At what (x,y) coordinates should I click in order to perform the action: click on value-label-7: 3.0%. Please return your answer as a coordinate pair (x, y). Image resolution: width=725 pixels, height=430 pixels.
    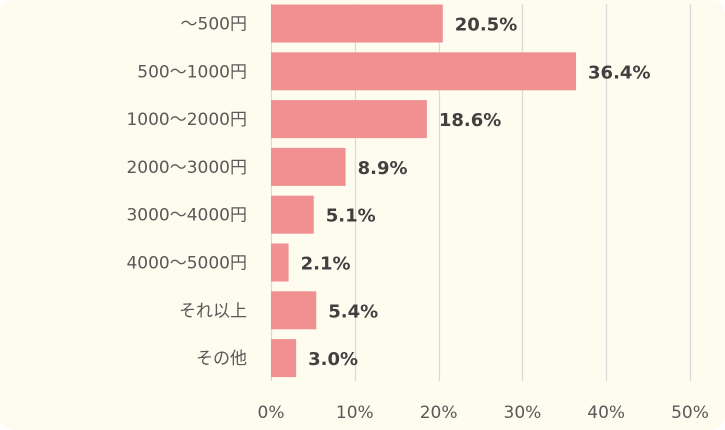
    Looking at the image, I should click on (333, 359).